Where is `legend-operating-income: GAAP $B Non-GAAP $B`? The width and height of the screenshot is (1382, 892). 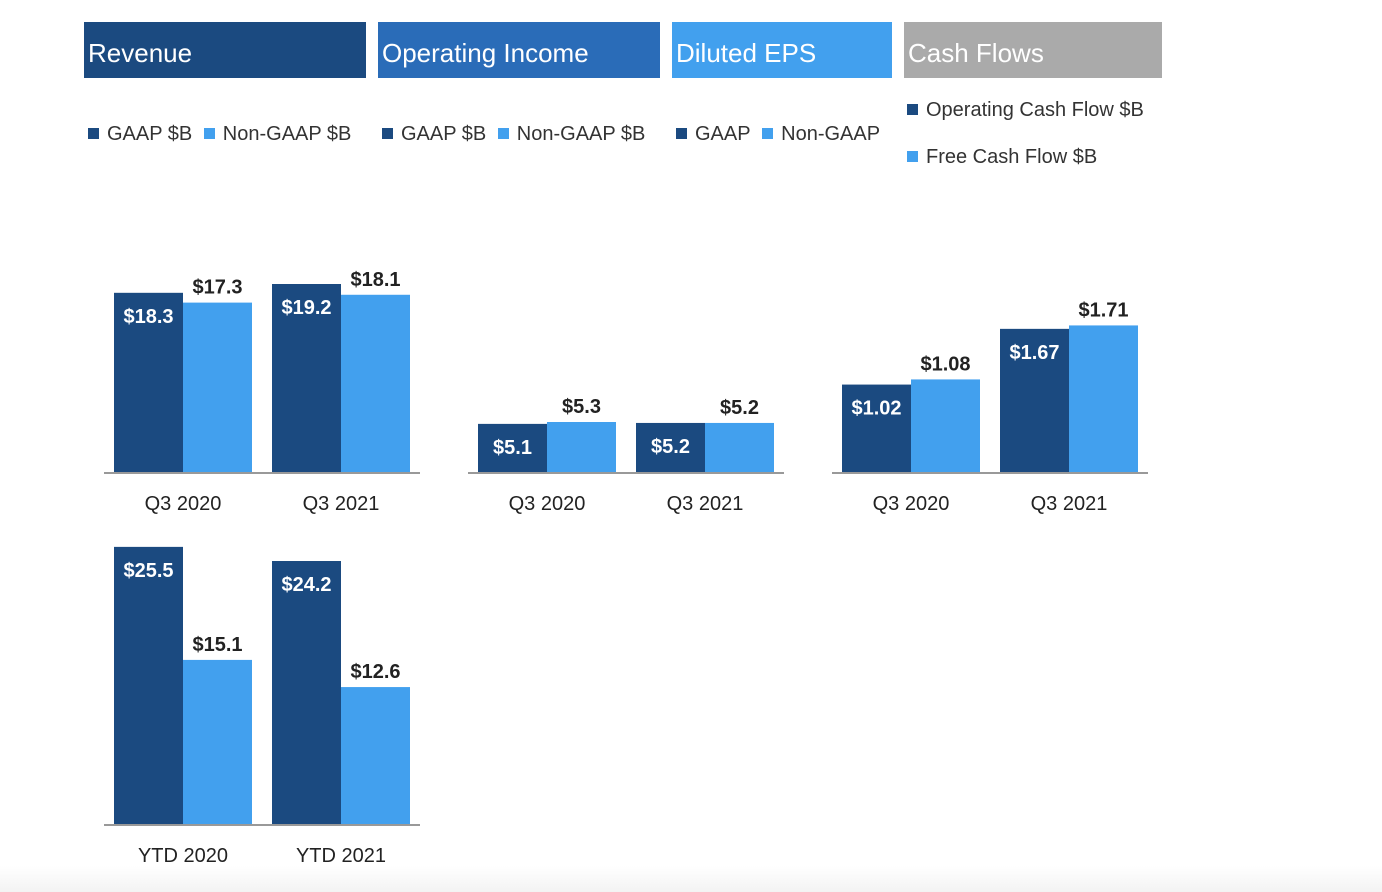
legend-operating-income: GAAP $B Non-GAAP $B is located at coordinates (516, 134).